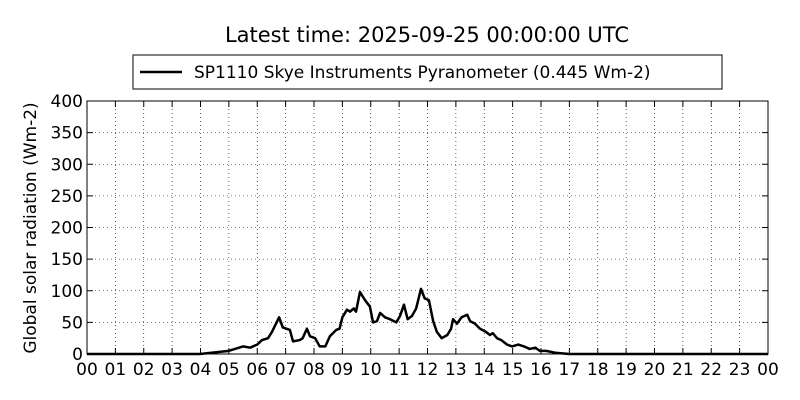  Describe the element at coordinates (570, 370) in the screenshot. I see `x-tick-label: 17` at that location.